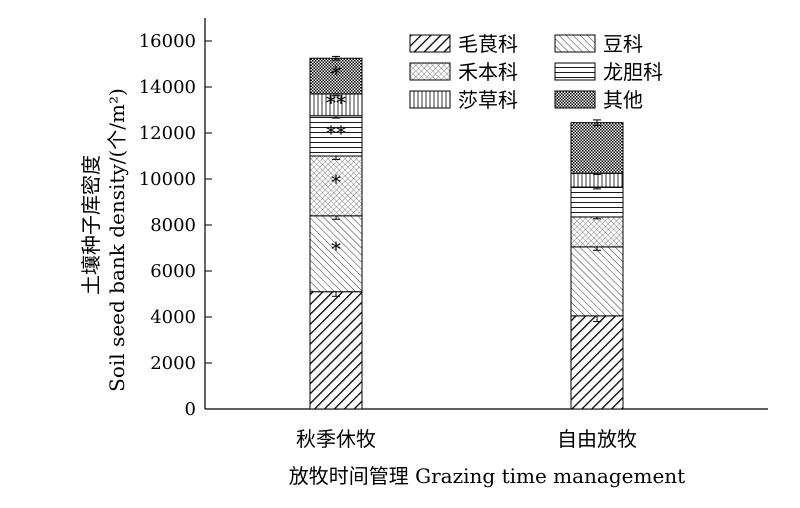 The height and width of the screenshot is (508, 800). Describe the element at coordinates (487, 476) in the screenshot. I see `x-axis-title: 放牧时间管理 Grazing time management` at that location.